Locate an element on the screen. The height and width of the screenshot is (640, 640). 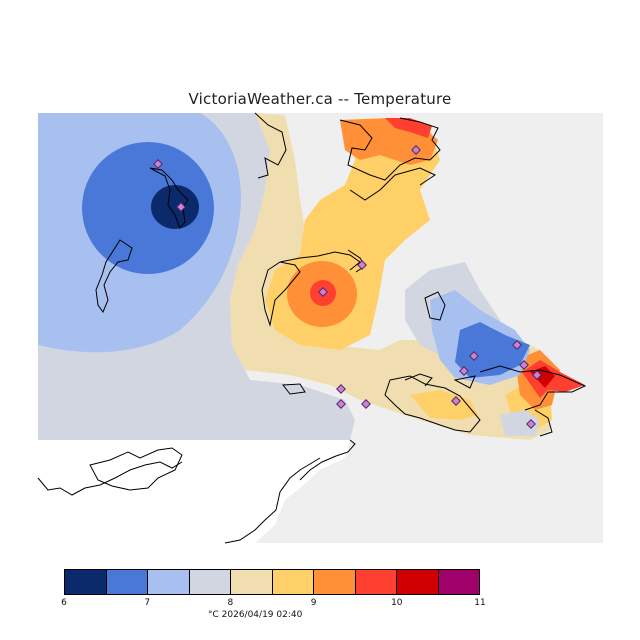
legend-tick-label: 8 is located at coordinates (230, 603).